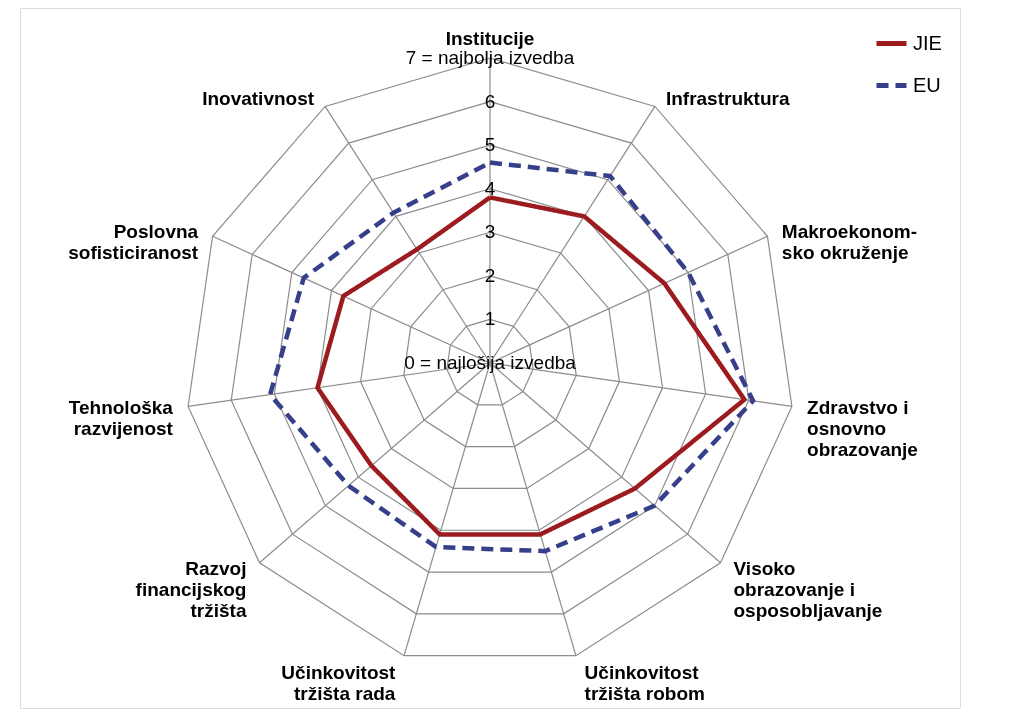  What do you see at coordinates (121, 417) in the screenshot?
I see `spoke-label: Tehnološka razvijenost` at bounding box center [121, 417].